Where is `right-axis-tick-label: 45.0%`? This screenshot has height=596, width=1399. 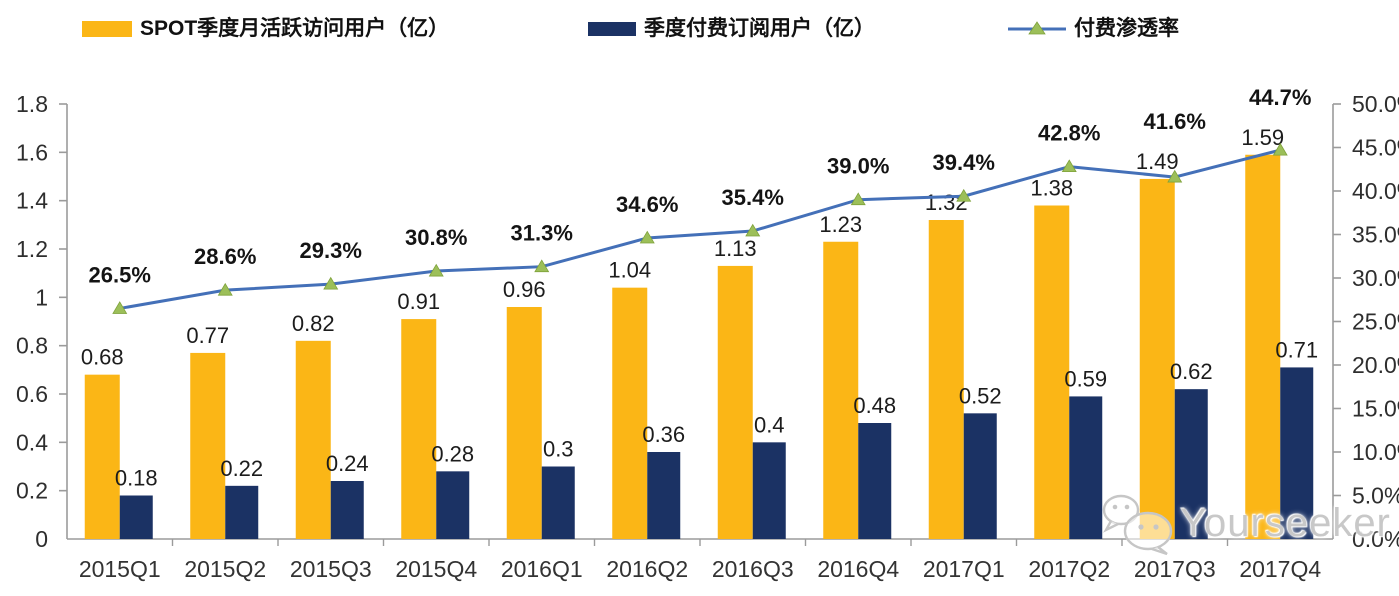
right-axis-tick-label: 45.0% is located at coordinates (1375, 148).